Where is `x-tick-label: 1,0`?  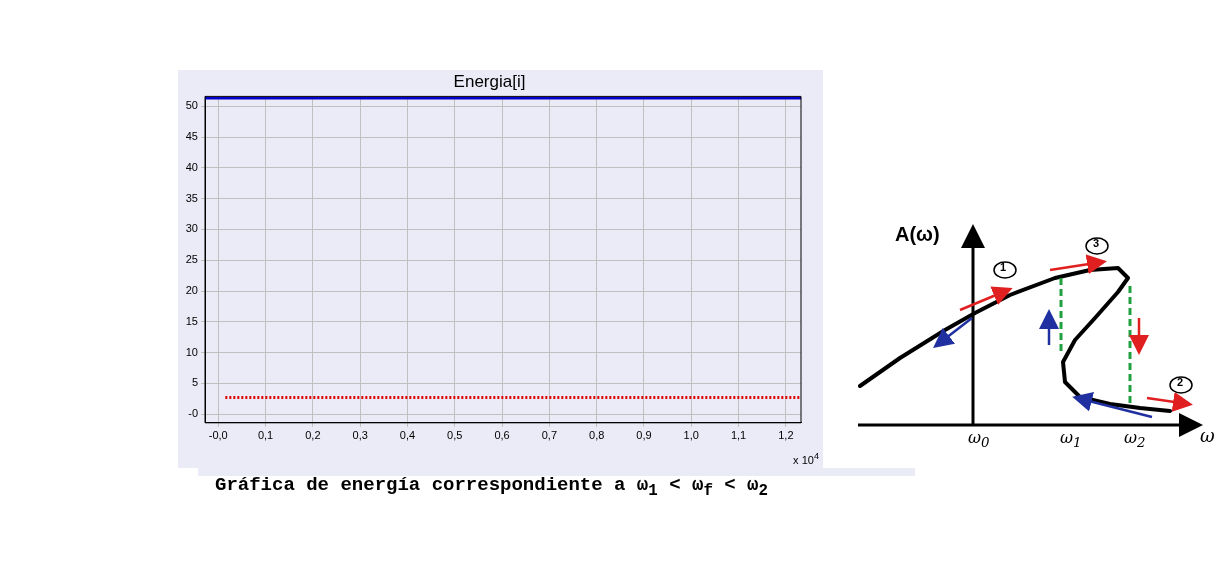 x-tick-label: 1,0 is located at coordinates (691, 435).